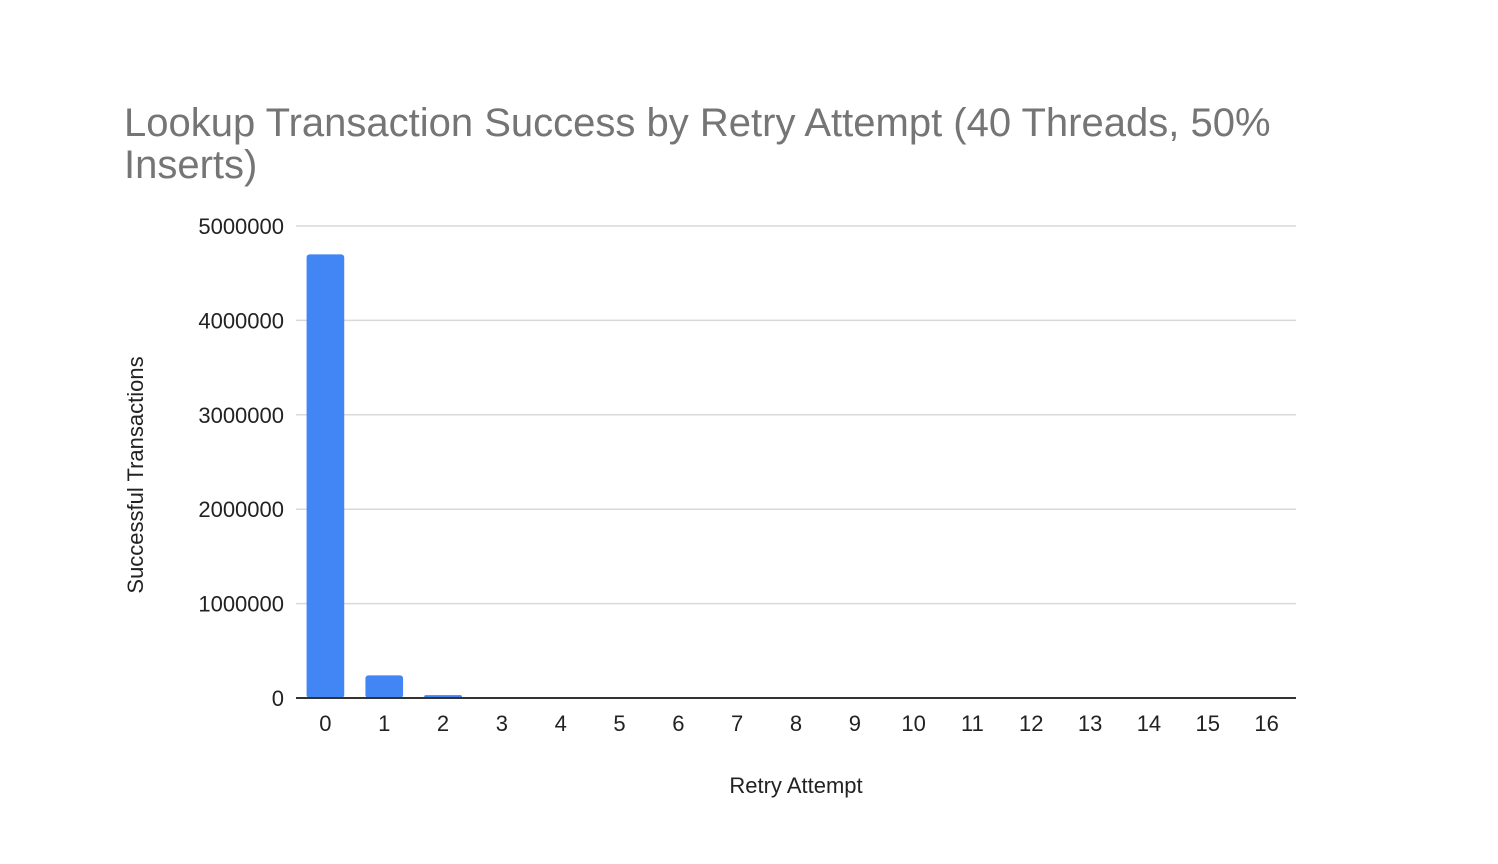  Describe the element at coordinates (737, 723) in the screenshot. I see `x-tick-label: 7` at that location.